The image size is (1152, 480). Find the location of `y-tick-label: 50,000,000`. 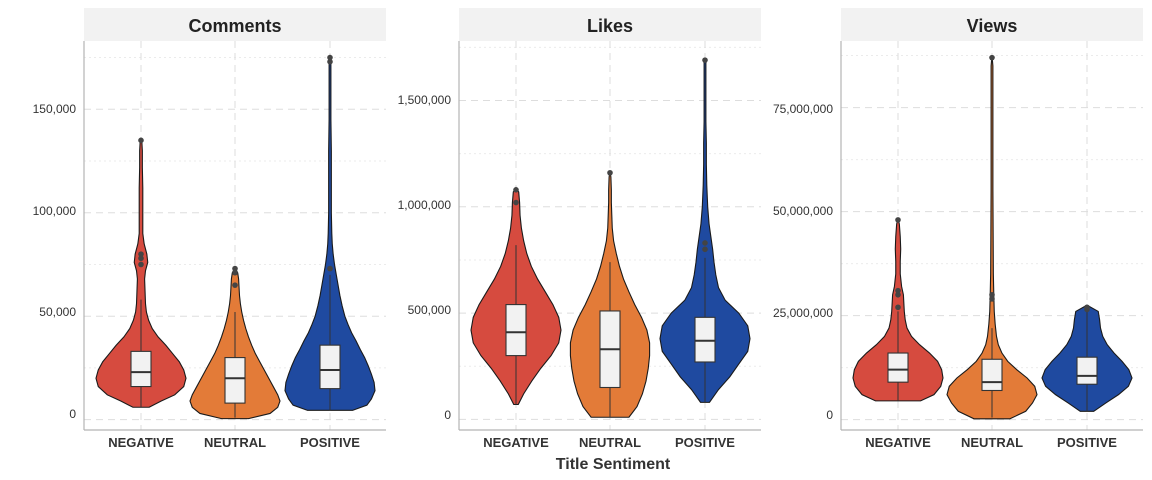

y-tick-label: 50,000,000 is located at coordinates (803, 211).